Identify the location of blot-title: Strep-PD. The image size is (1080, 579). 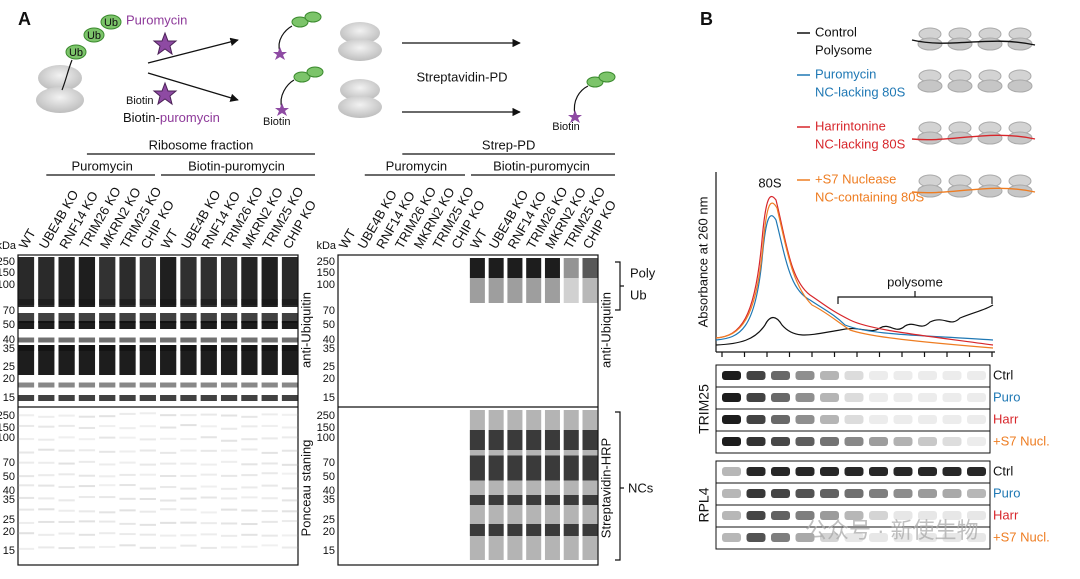
(508, 144).